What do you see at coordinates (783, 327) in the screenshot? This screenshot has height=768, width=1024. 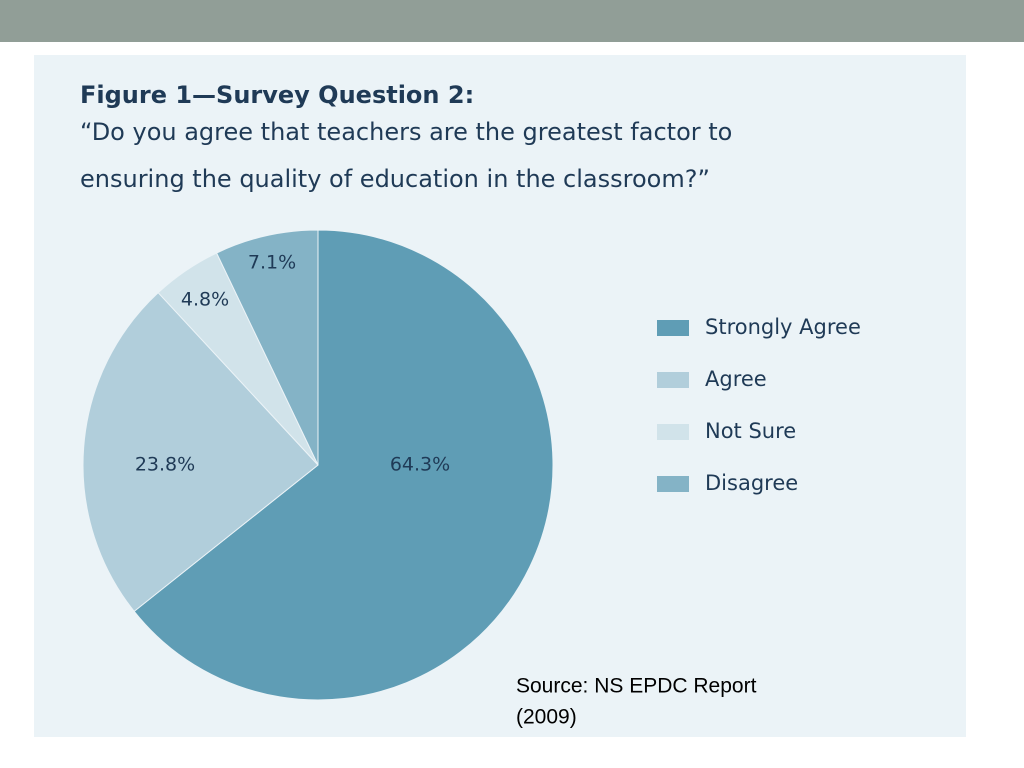 I see `legend-label: Strongly Agree` at bounding box center [783, 327].